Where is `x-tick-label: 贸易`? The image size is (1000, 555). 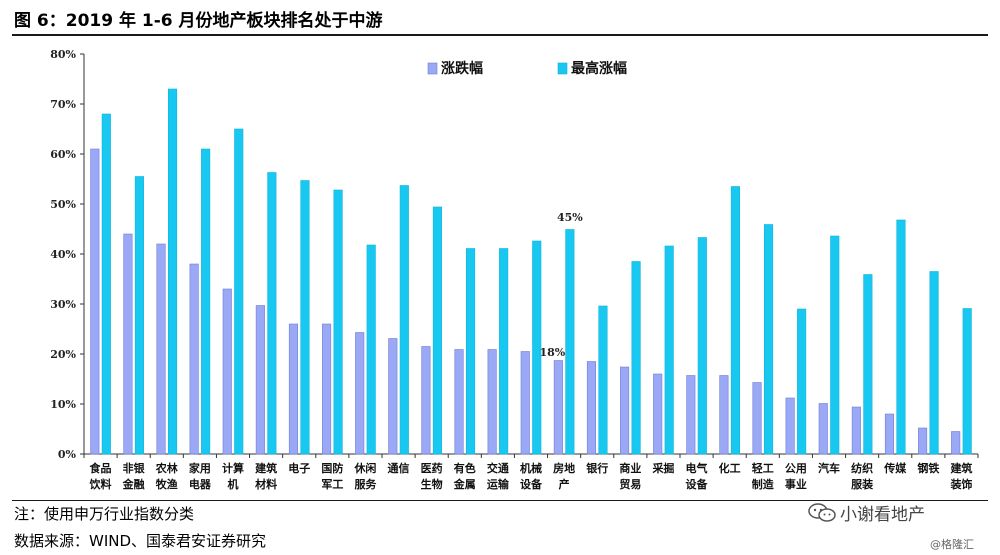
x-tick-label: 贸易 is located at coordinates (630, 484).